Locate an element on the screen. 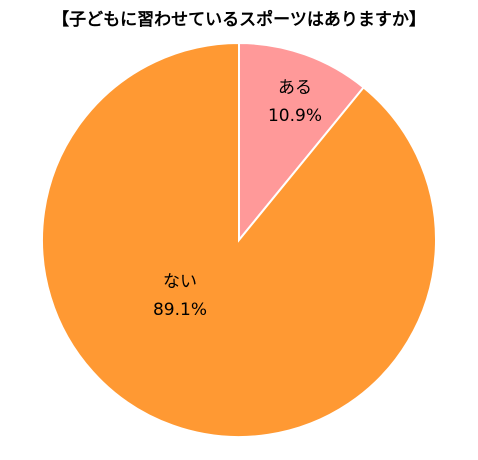  value-label: 10.9% is located at coordinates (295, 116).